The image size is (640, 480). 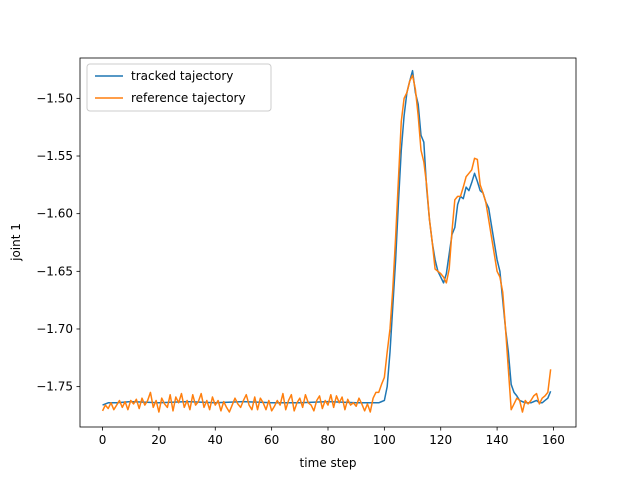 What do you see at coordinates (158, 440) in the screenshot?
I see `x-tick-label: 20` at bounding box center [158, 440].